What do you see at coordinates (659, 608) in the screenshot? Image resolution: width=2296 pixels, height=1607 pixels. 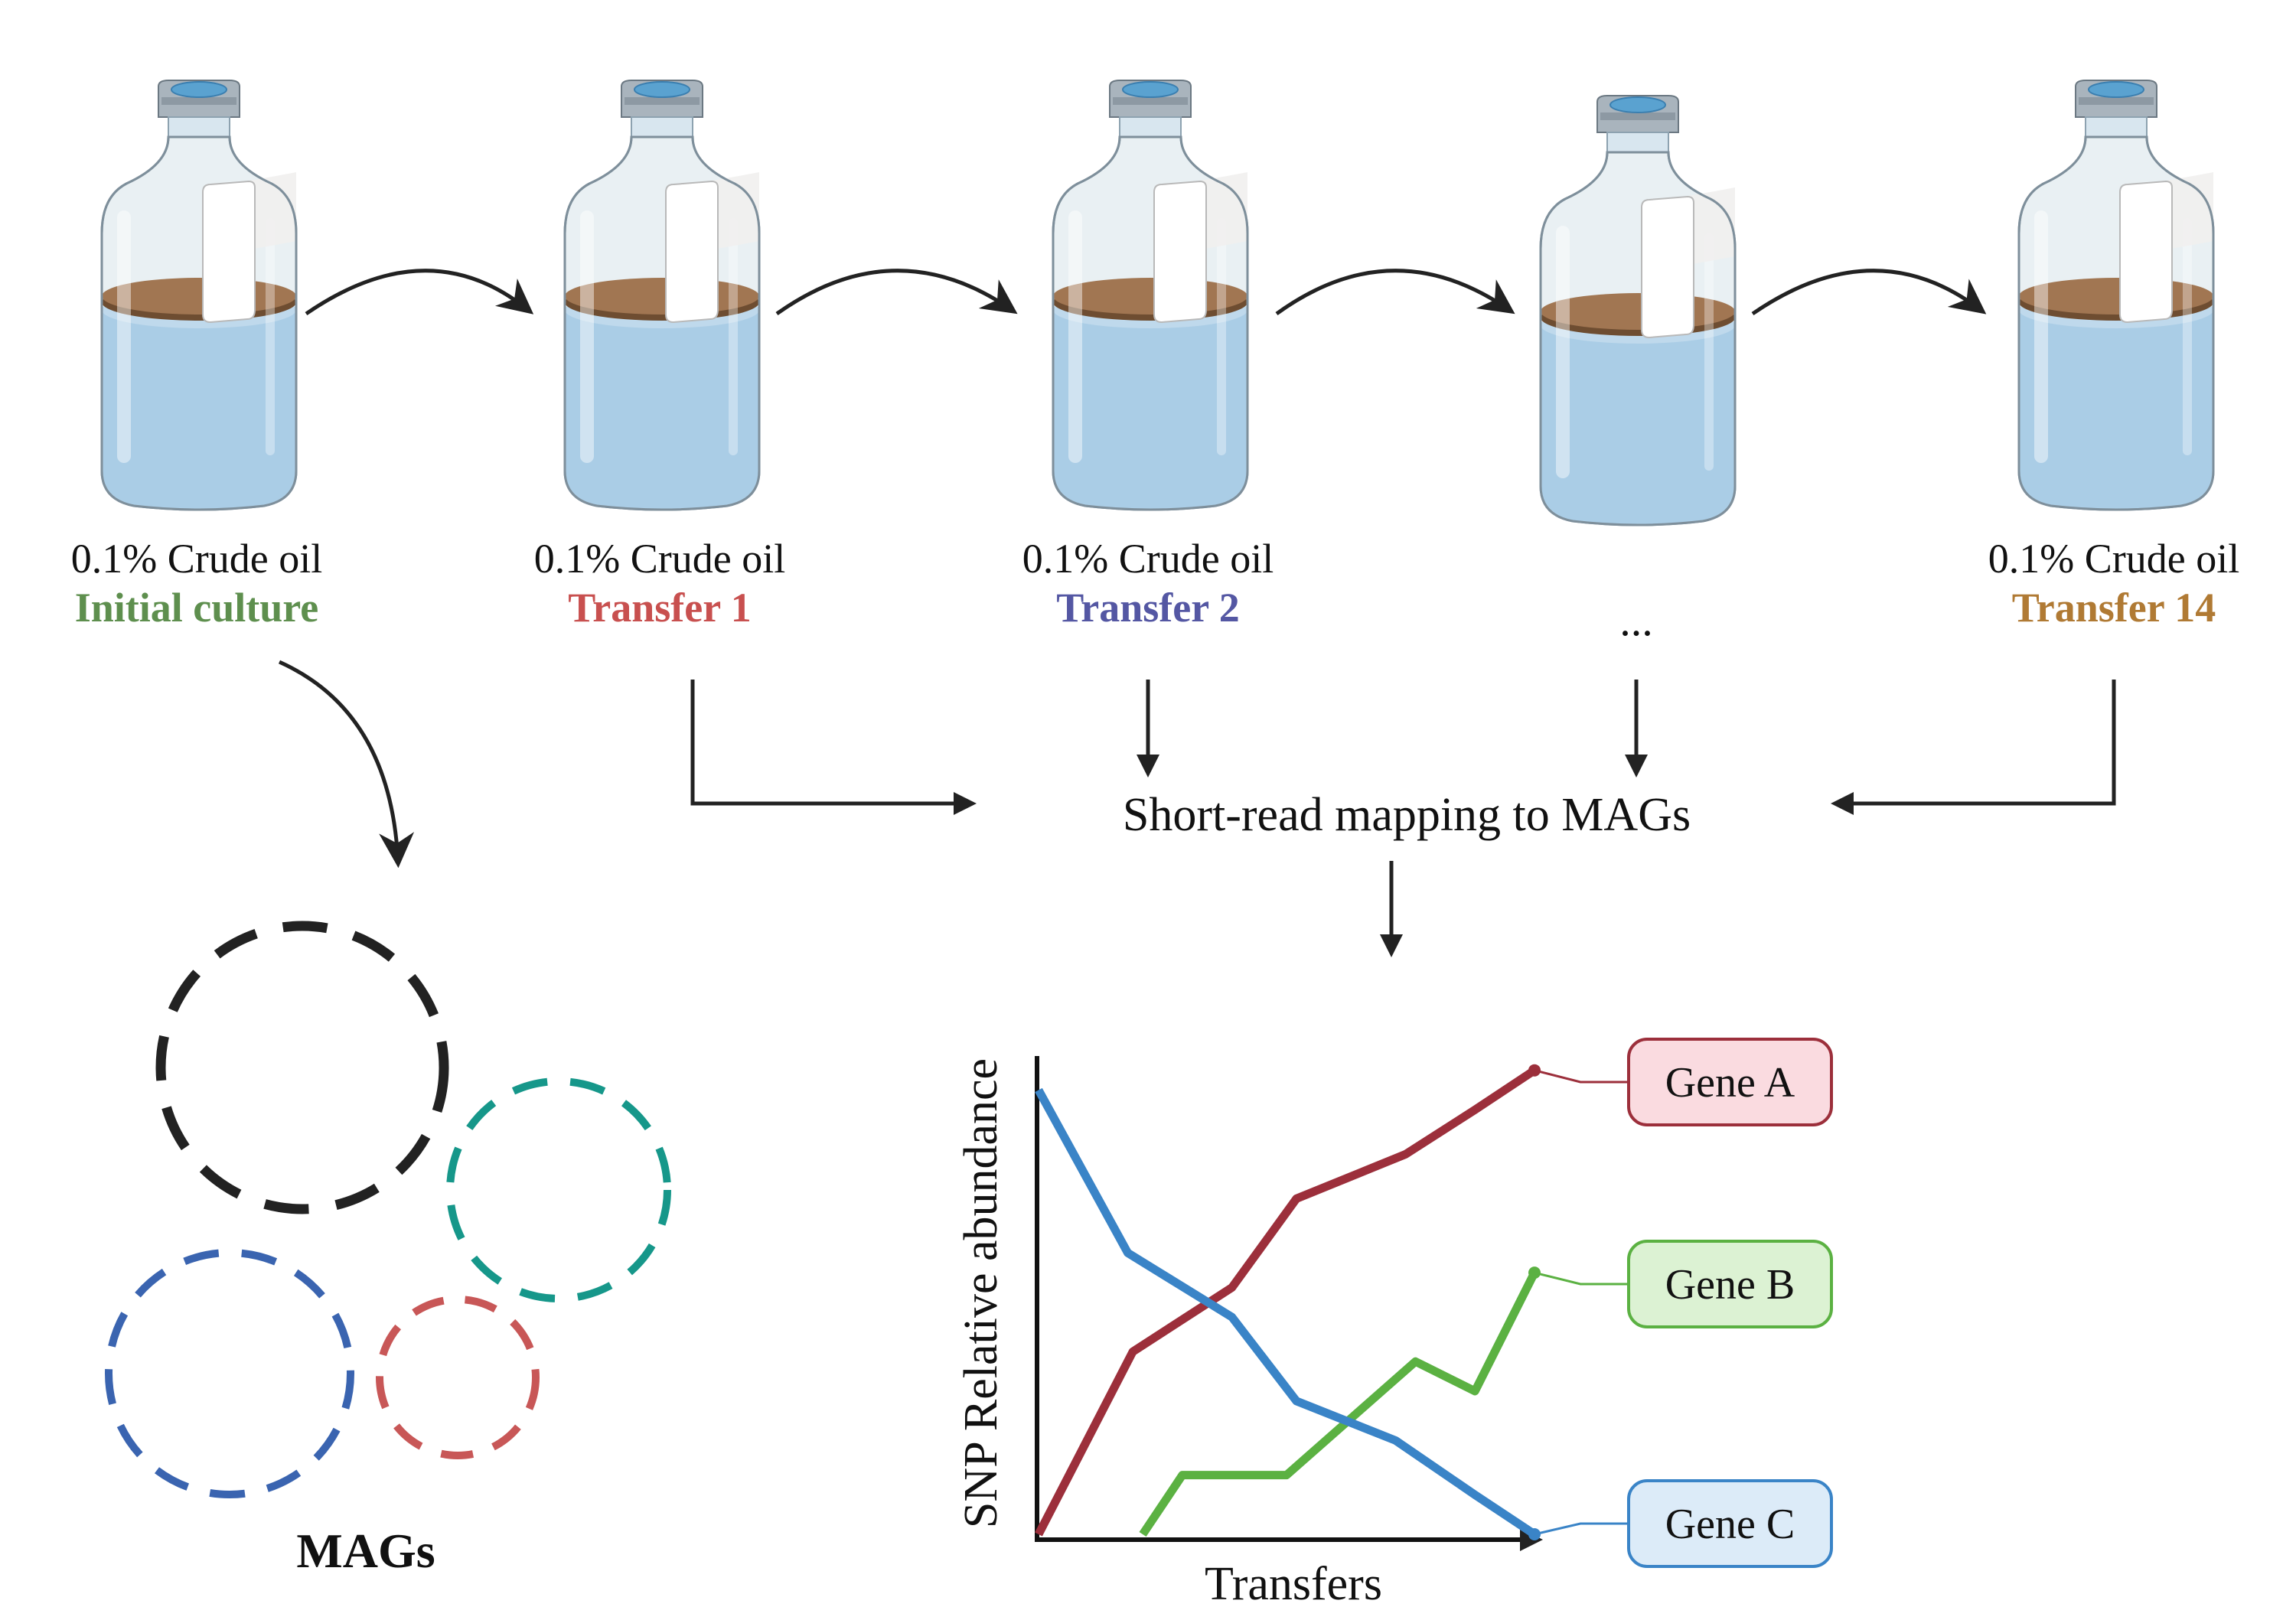 I see `transfer-1-label: Transfer 1` at bounding box center [659, 608].